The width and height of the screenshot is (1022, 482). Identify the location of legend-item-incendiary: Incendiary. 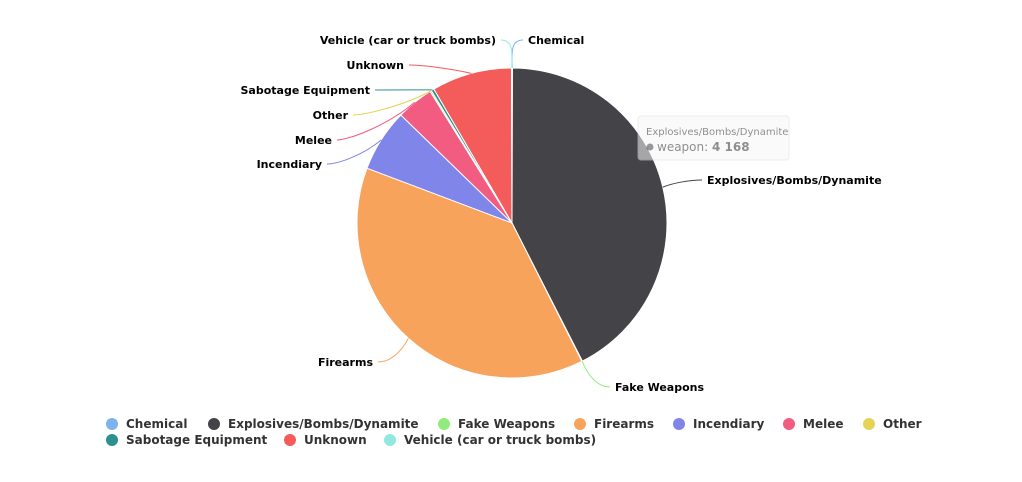
(719, 424).